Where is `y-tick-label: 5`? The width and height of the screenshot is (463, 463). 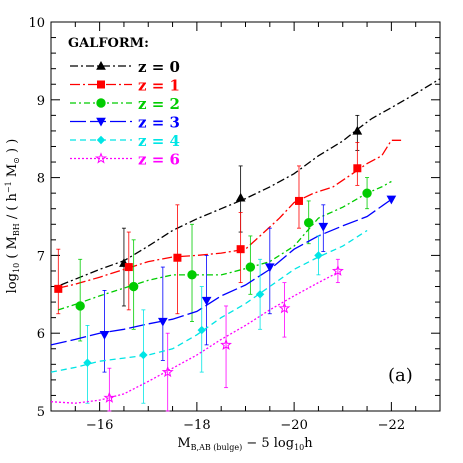 y-tick-label: 5 is located at coordinates (41, 412).